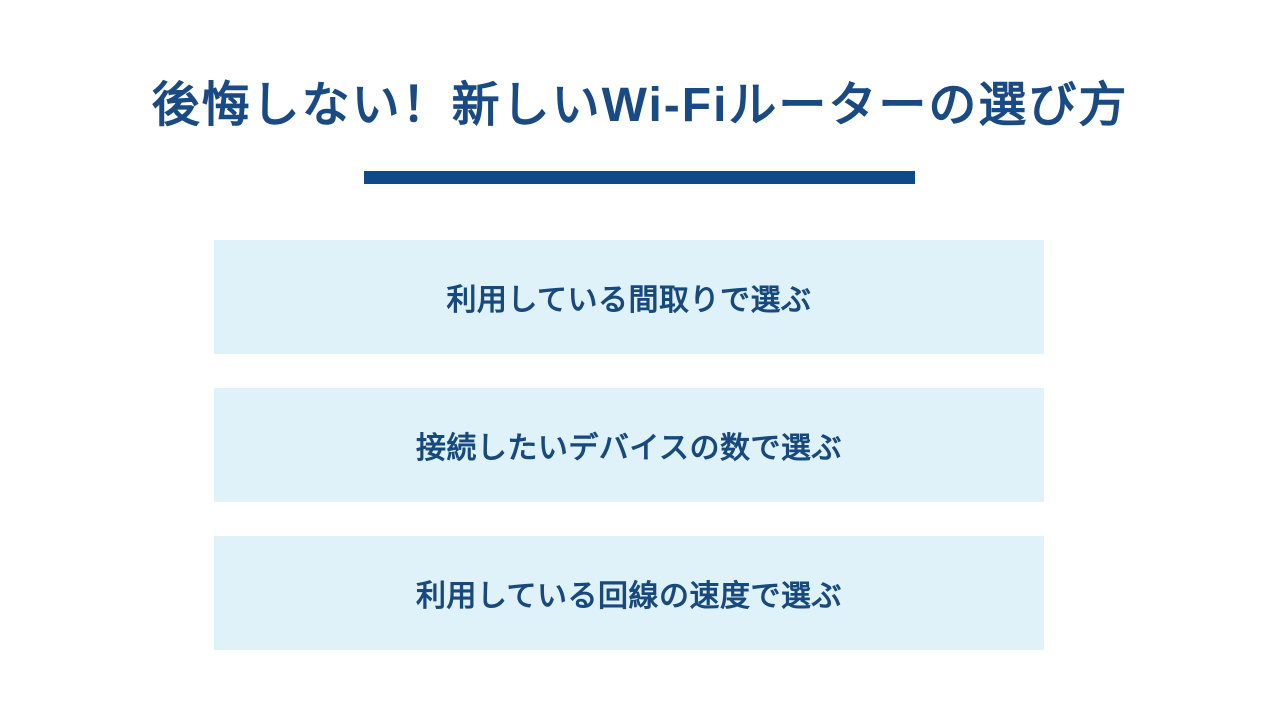  What do you see at coordinates (629, 448) in the screenshot?
I see `option-label-device-count: 接続したいデバイスの数で選ぶ` at bounding box center [629, 448].